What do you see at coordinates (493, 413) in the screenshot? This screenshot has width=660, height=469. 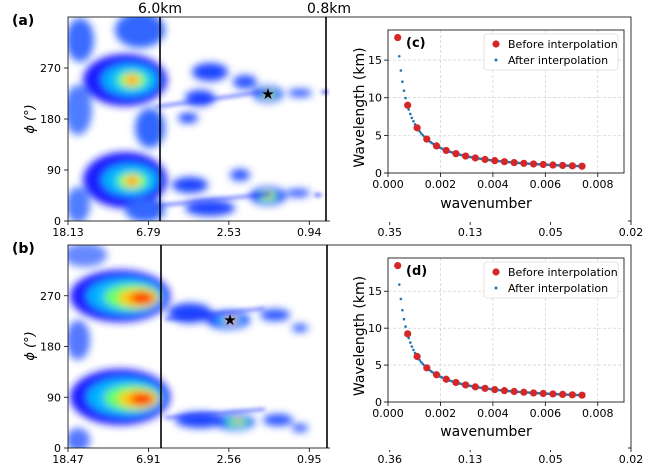 I see `x-tick-label: 0.004` at bounding box center [493, 413].